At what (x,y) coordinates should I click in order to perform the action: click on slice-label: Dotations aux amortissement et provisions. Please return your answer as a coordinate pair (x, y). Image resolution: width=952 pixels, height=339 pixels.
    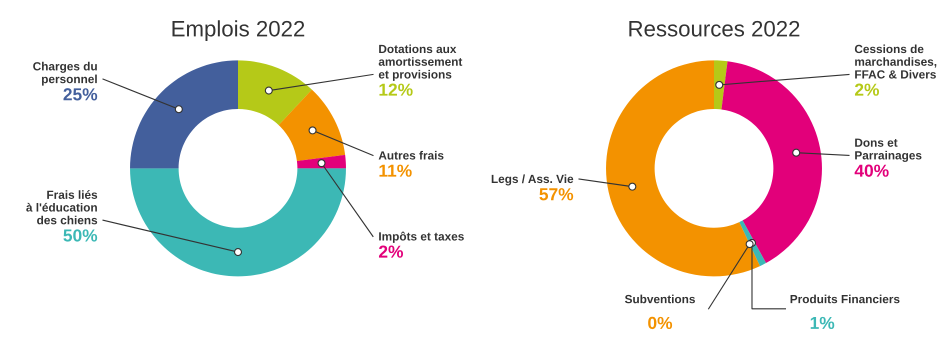
    Looking at the image, I should click on (420, 62).